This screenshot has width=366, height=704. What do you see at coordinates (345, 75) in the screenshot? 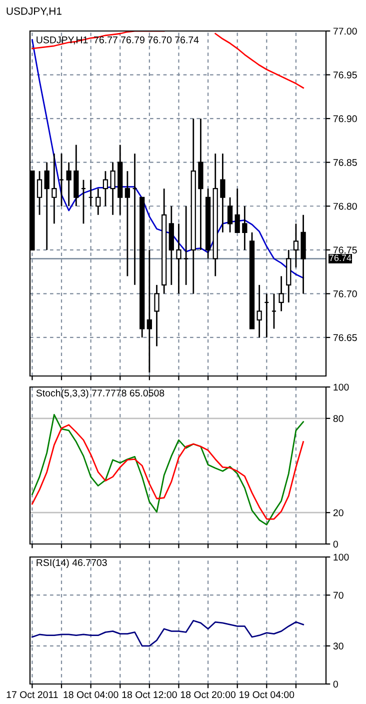
I see `y-tick-label: 76.95` at bounding box center [345, 75].